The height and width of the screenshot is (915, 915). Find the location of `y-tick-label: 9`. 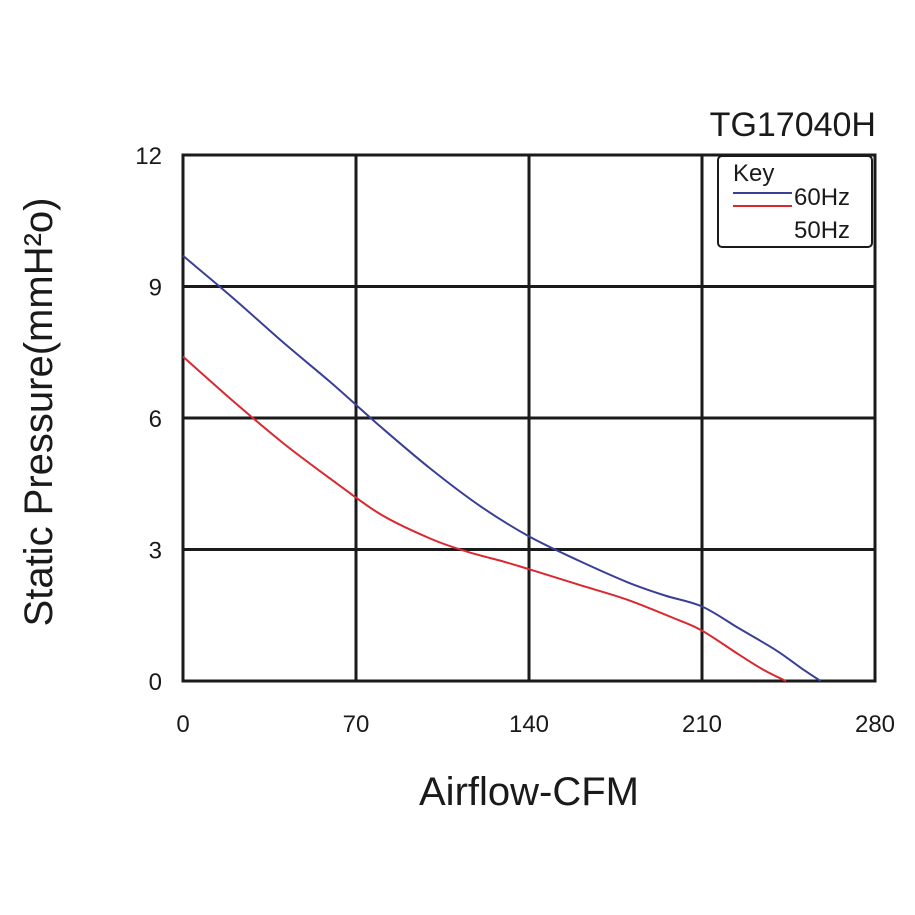

y-tick-label: 9 is located at coordinates (155, 288).